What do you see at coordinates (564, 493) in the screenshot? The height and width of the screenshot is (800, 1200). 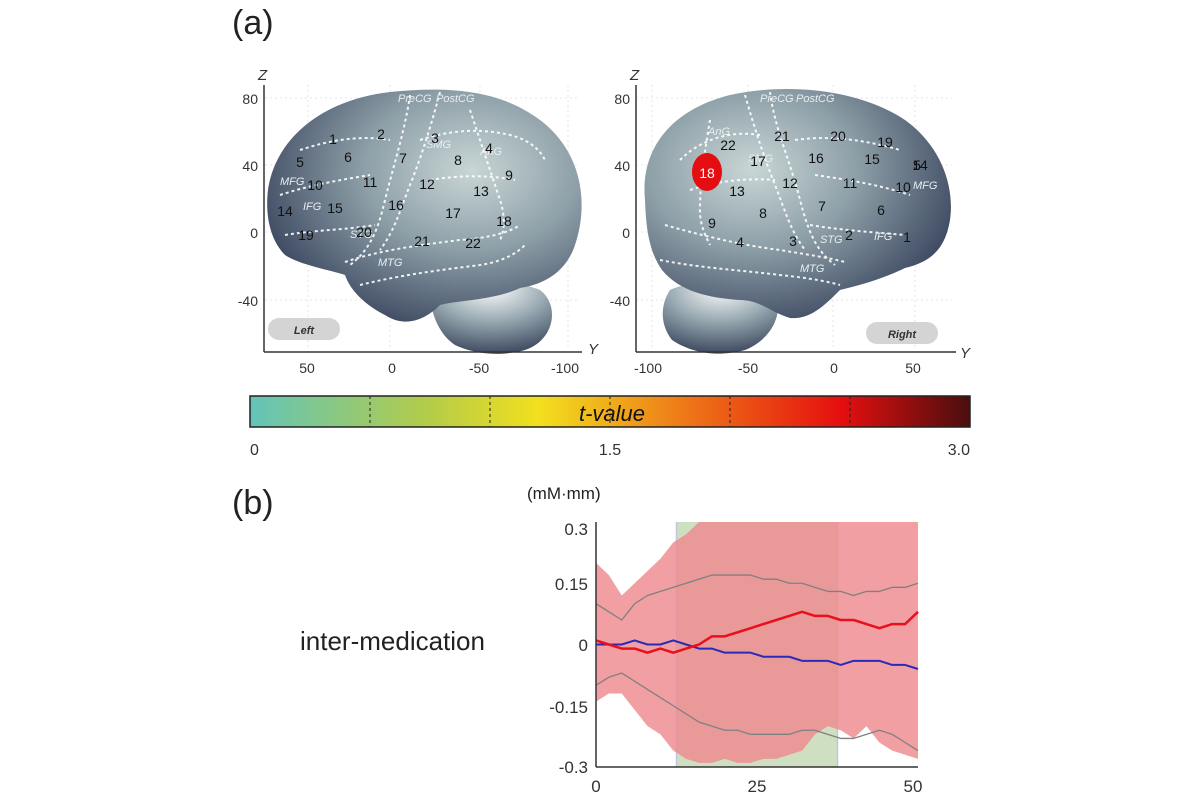 I see `y-unit-label: (mM·mm)` at bounding box center [564, 493].